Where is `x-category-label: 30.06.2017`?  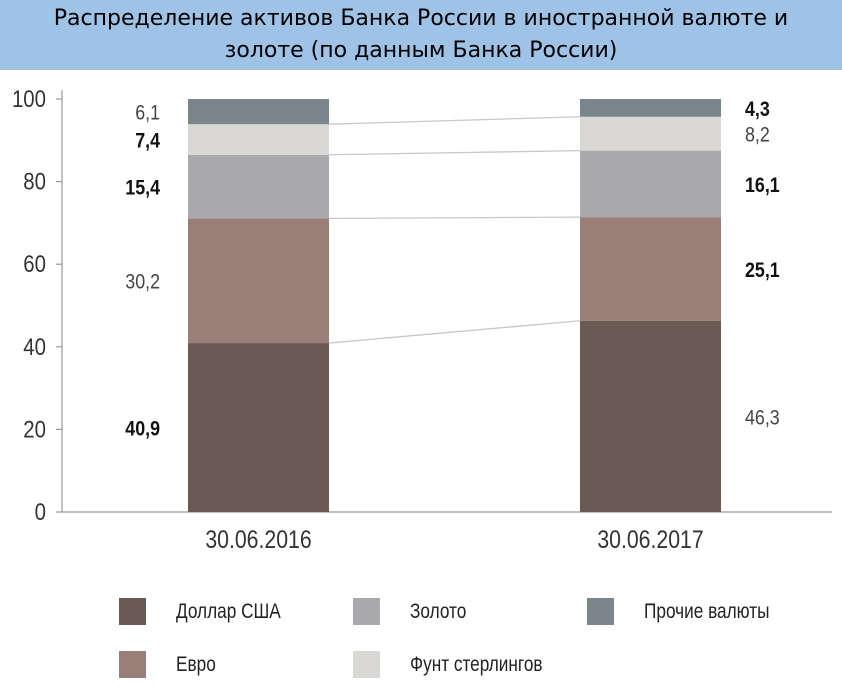 x-category-label: 30.06.2017 is located at coordinates (650, 539).